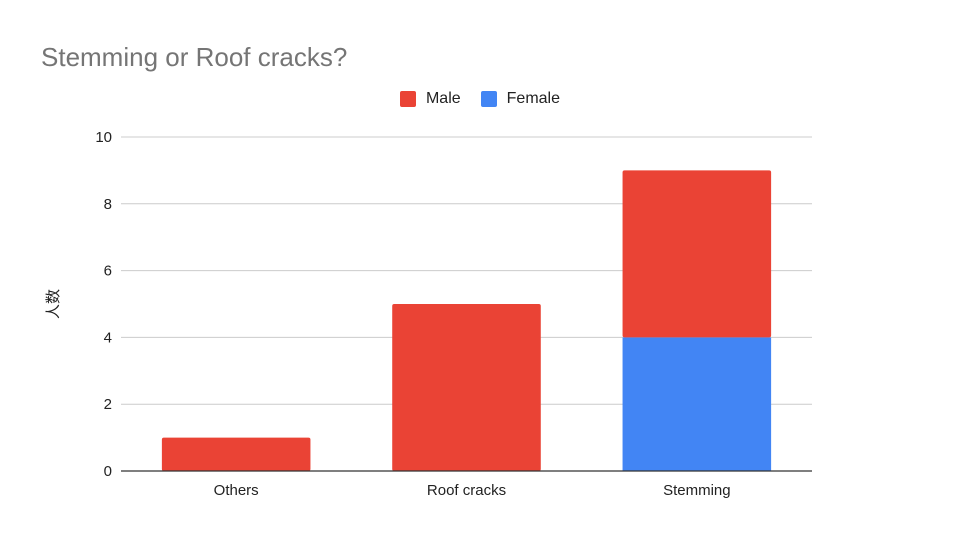  What do you see at coordinates (108, 404) in the screenshot?
I see `y-tick-label-2: 2` at bounding box center [108, 404].